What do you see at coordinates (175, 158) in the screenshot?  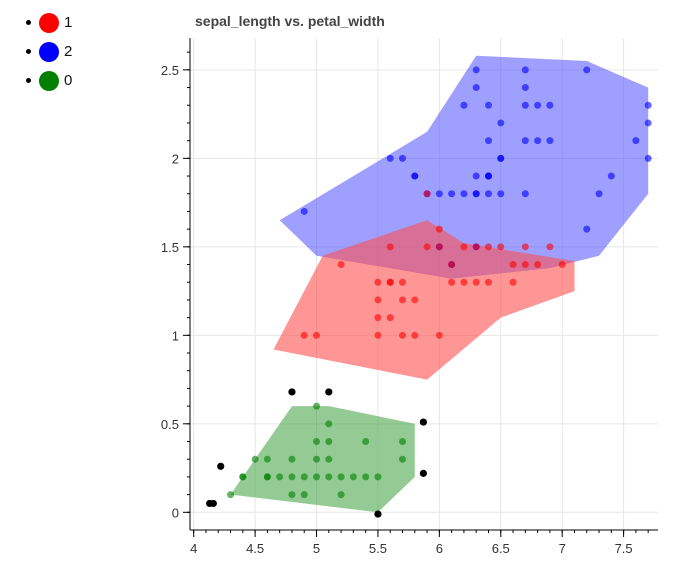 I see `y-tick-label: 2` at bounding box center [175, 158].